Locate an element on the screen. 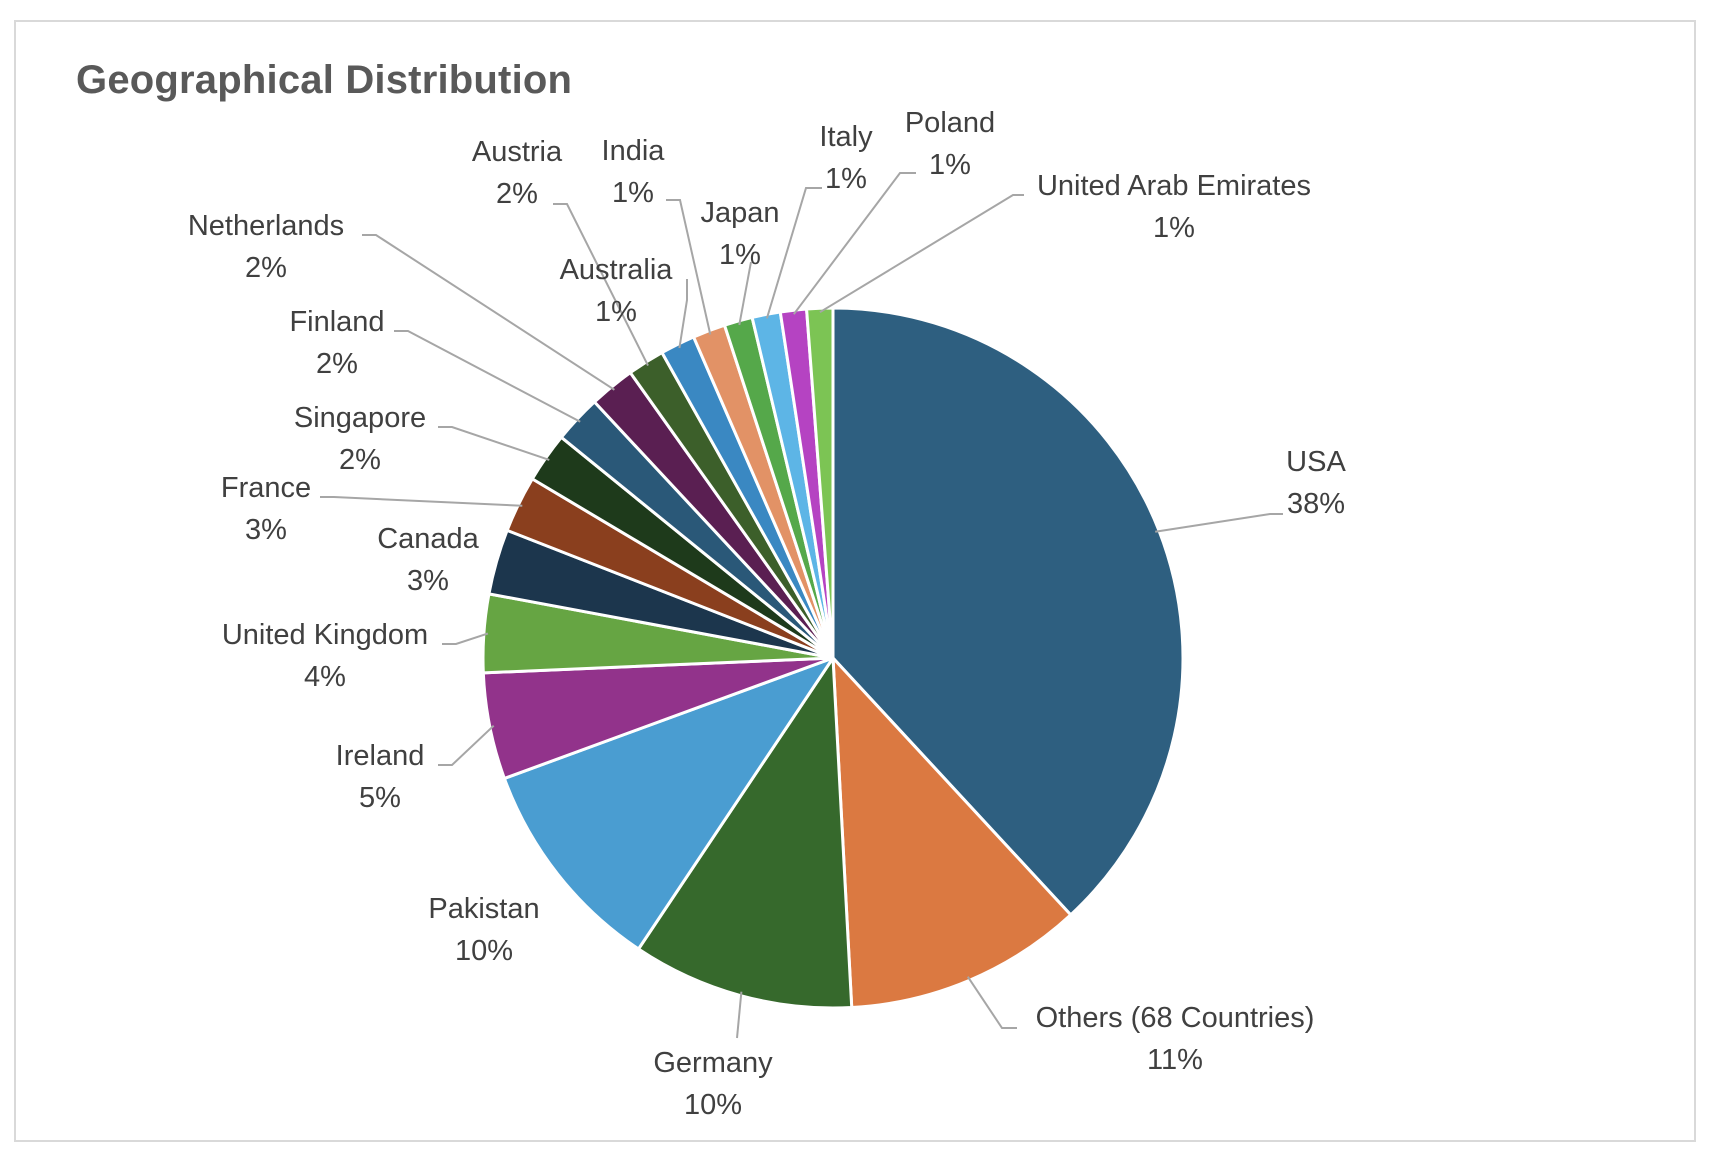  leader-line-united-arab-emirates is located at coordinates (921, 254).